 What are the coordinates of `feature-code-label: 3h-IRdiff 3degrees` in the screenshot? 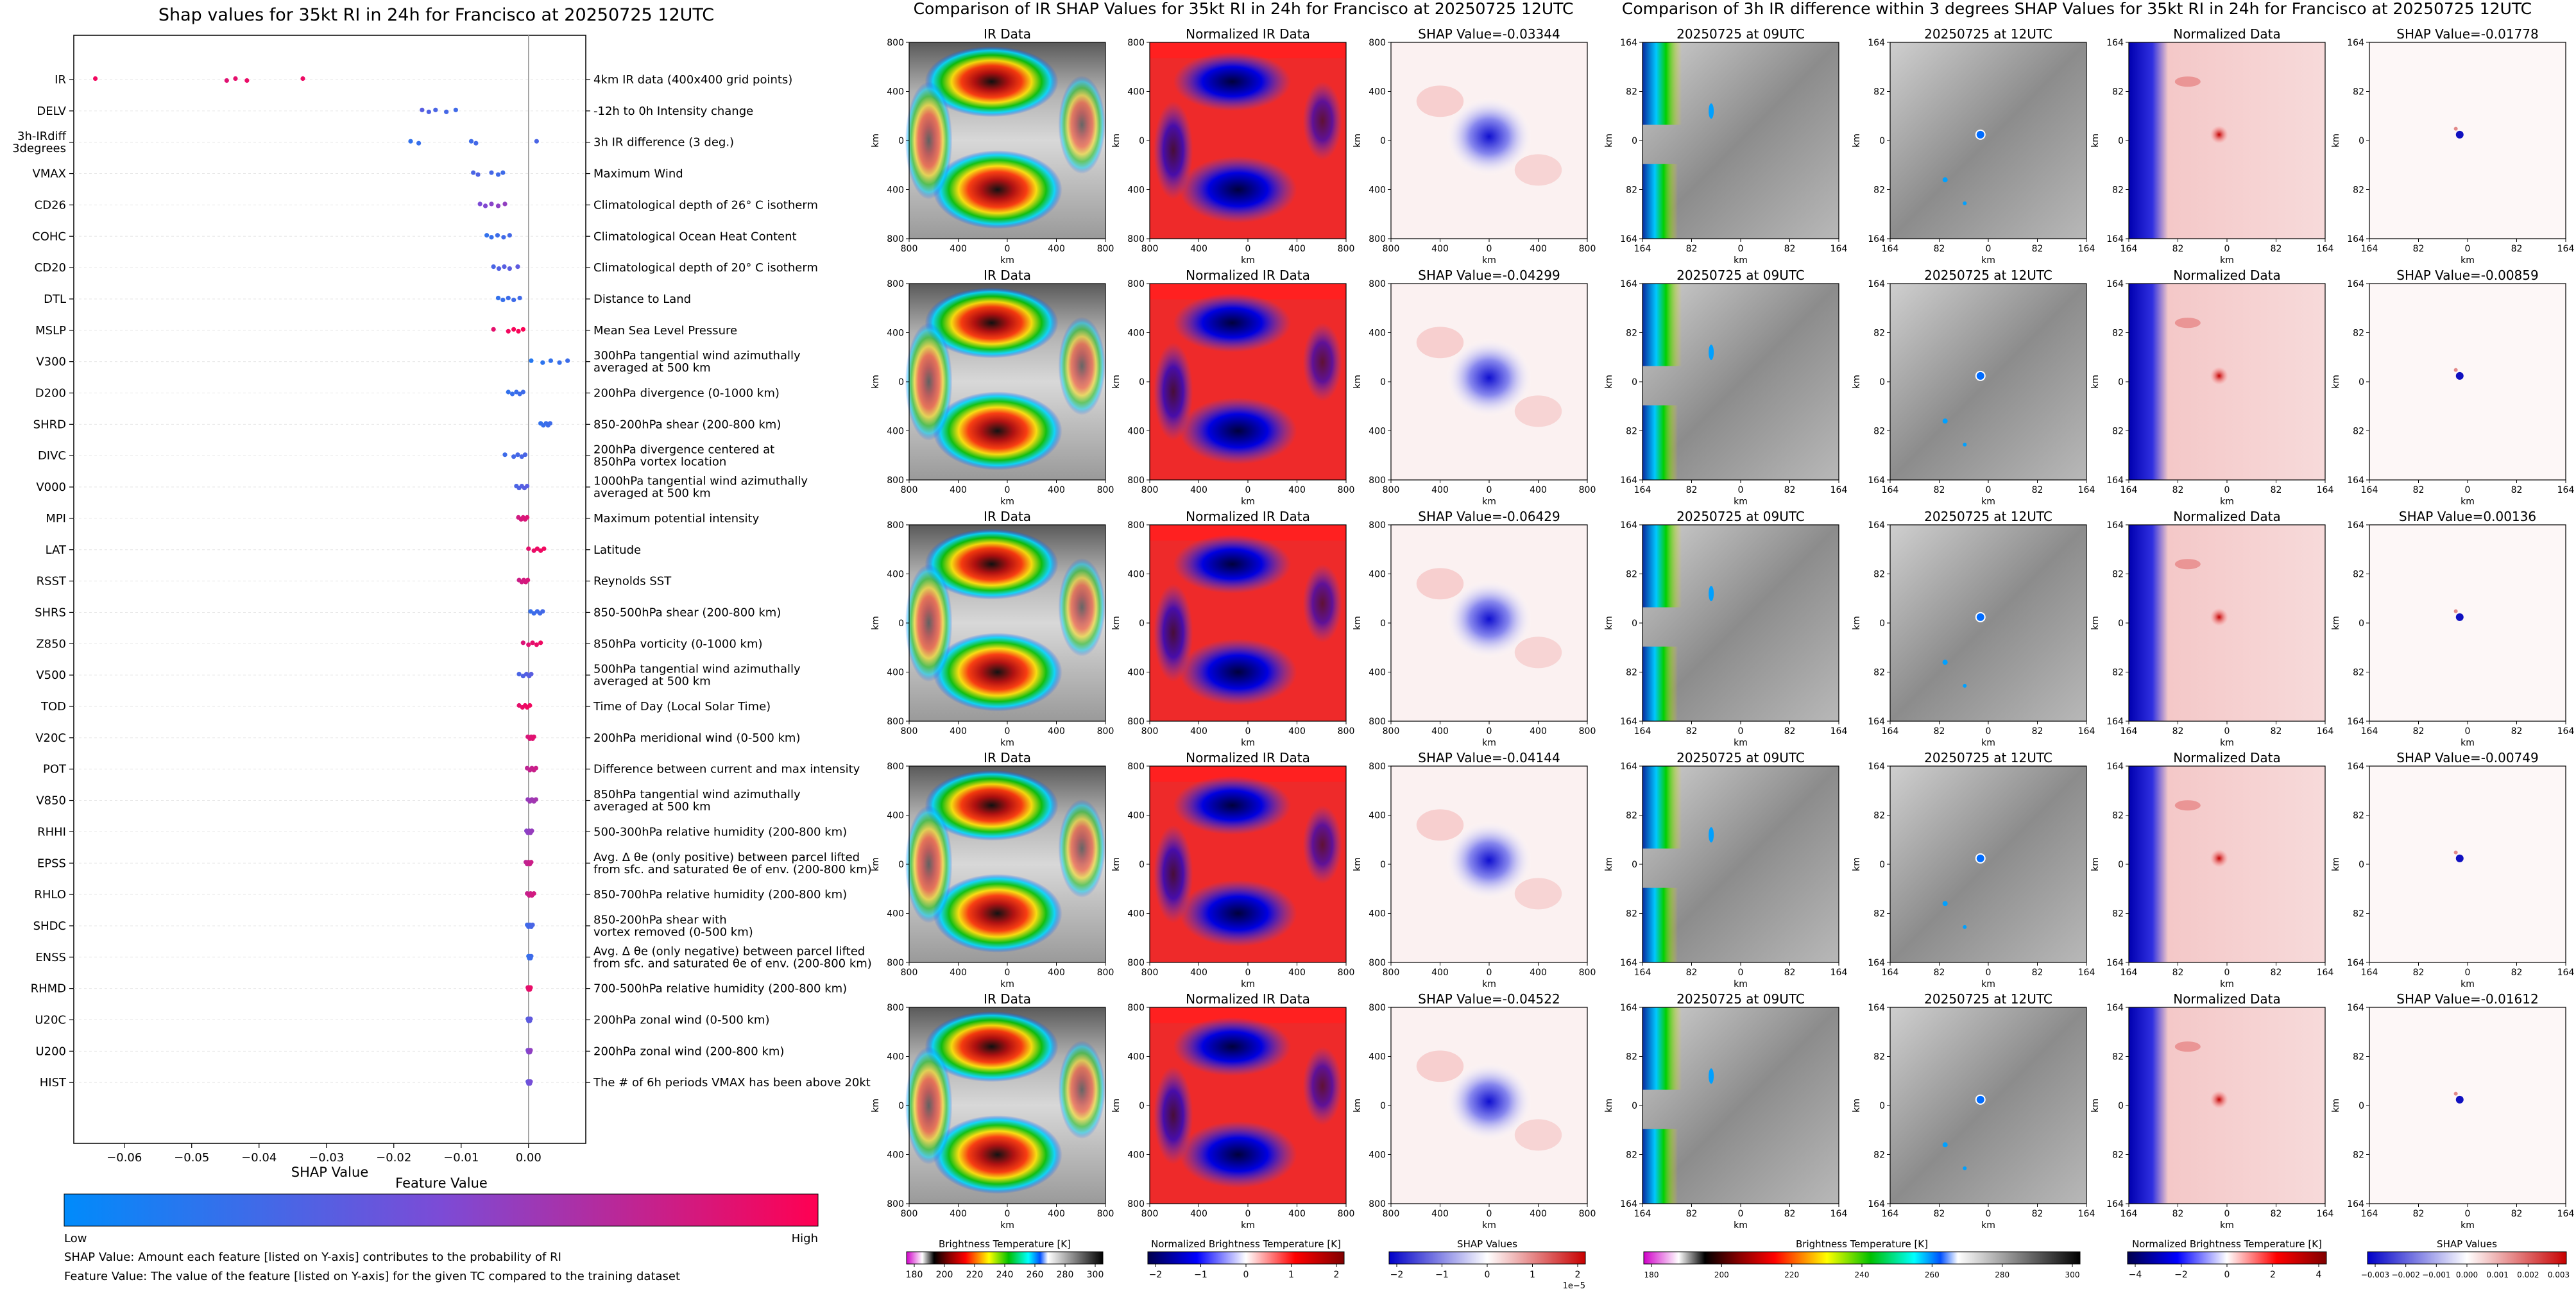 It's located at (39, 142).